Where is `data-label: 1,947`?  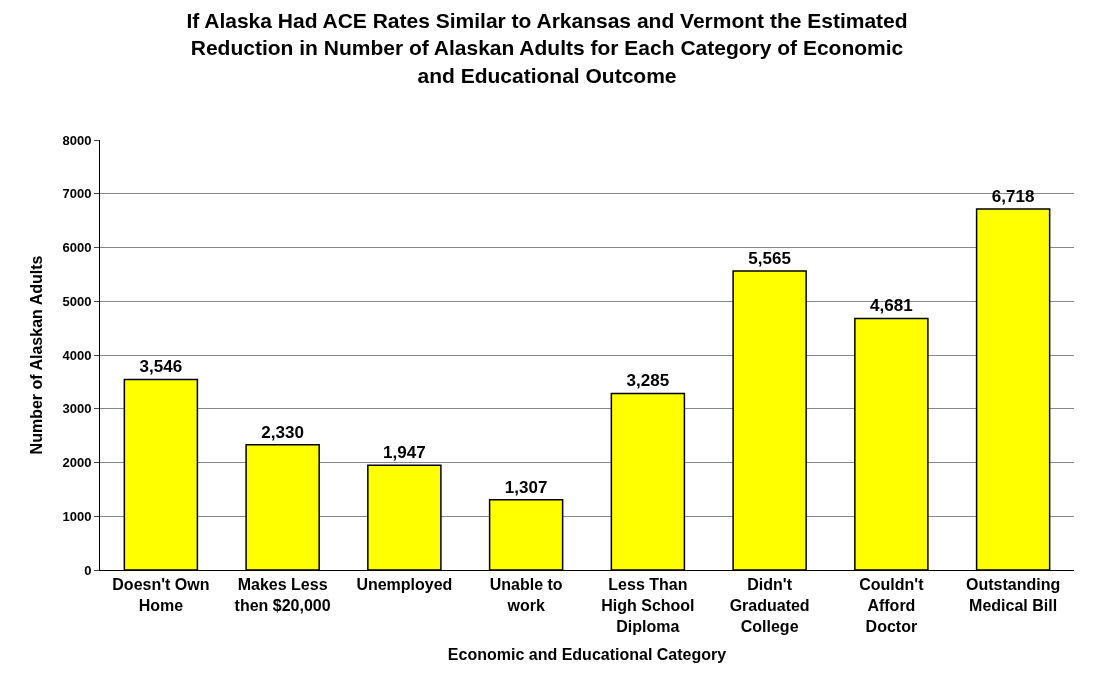
data-label: 1,947 is located at coordinates (404, 453).